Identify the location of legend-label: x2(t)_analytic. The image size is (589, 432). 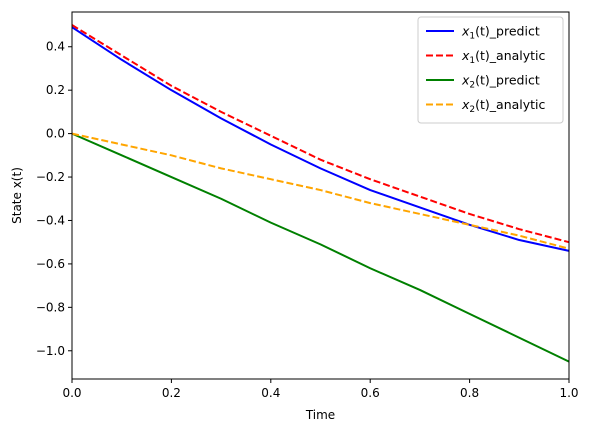
(503, 106).